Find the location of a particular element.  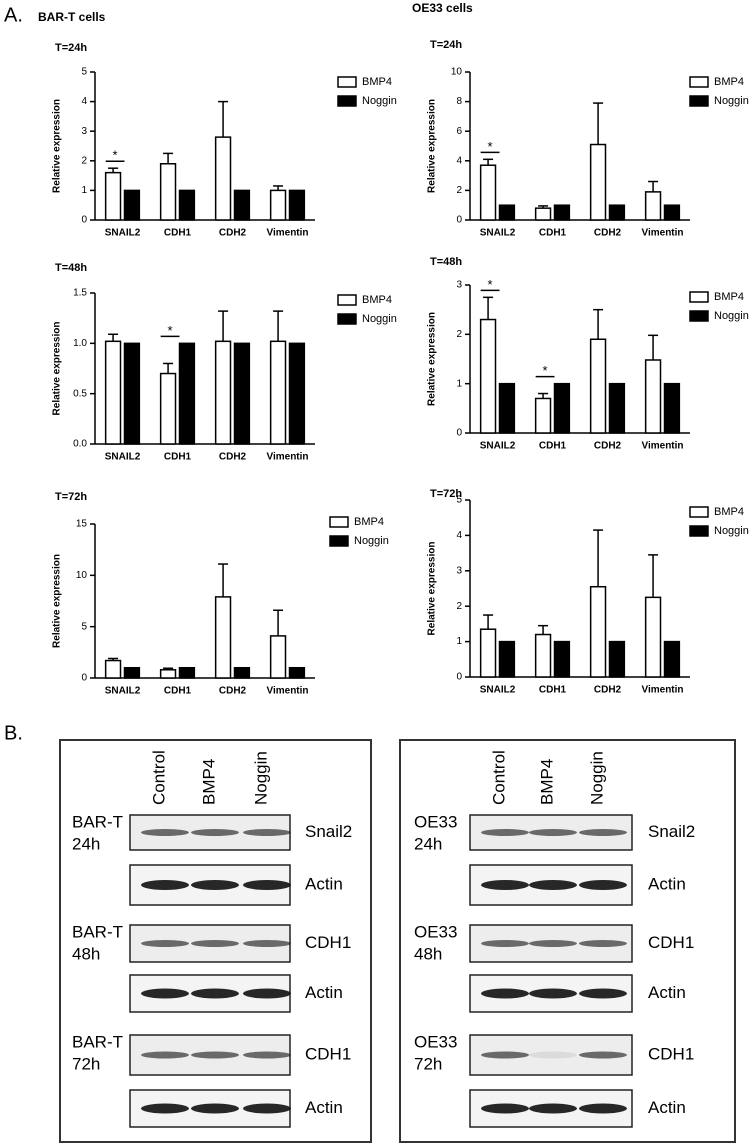

chart-title: T=72h is located at coordinates (446, 494).